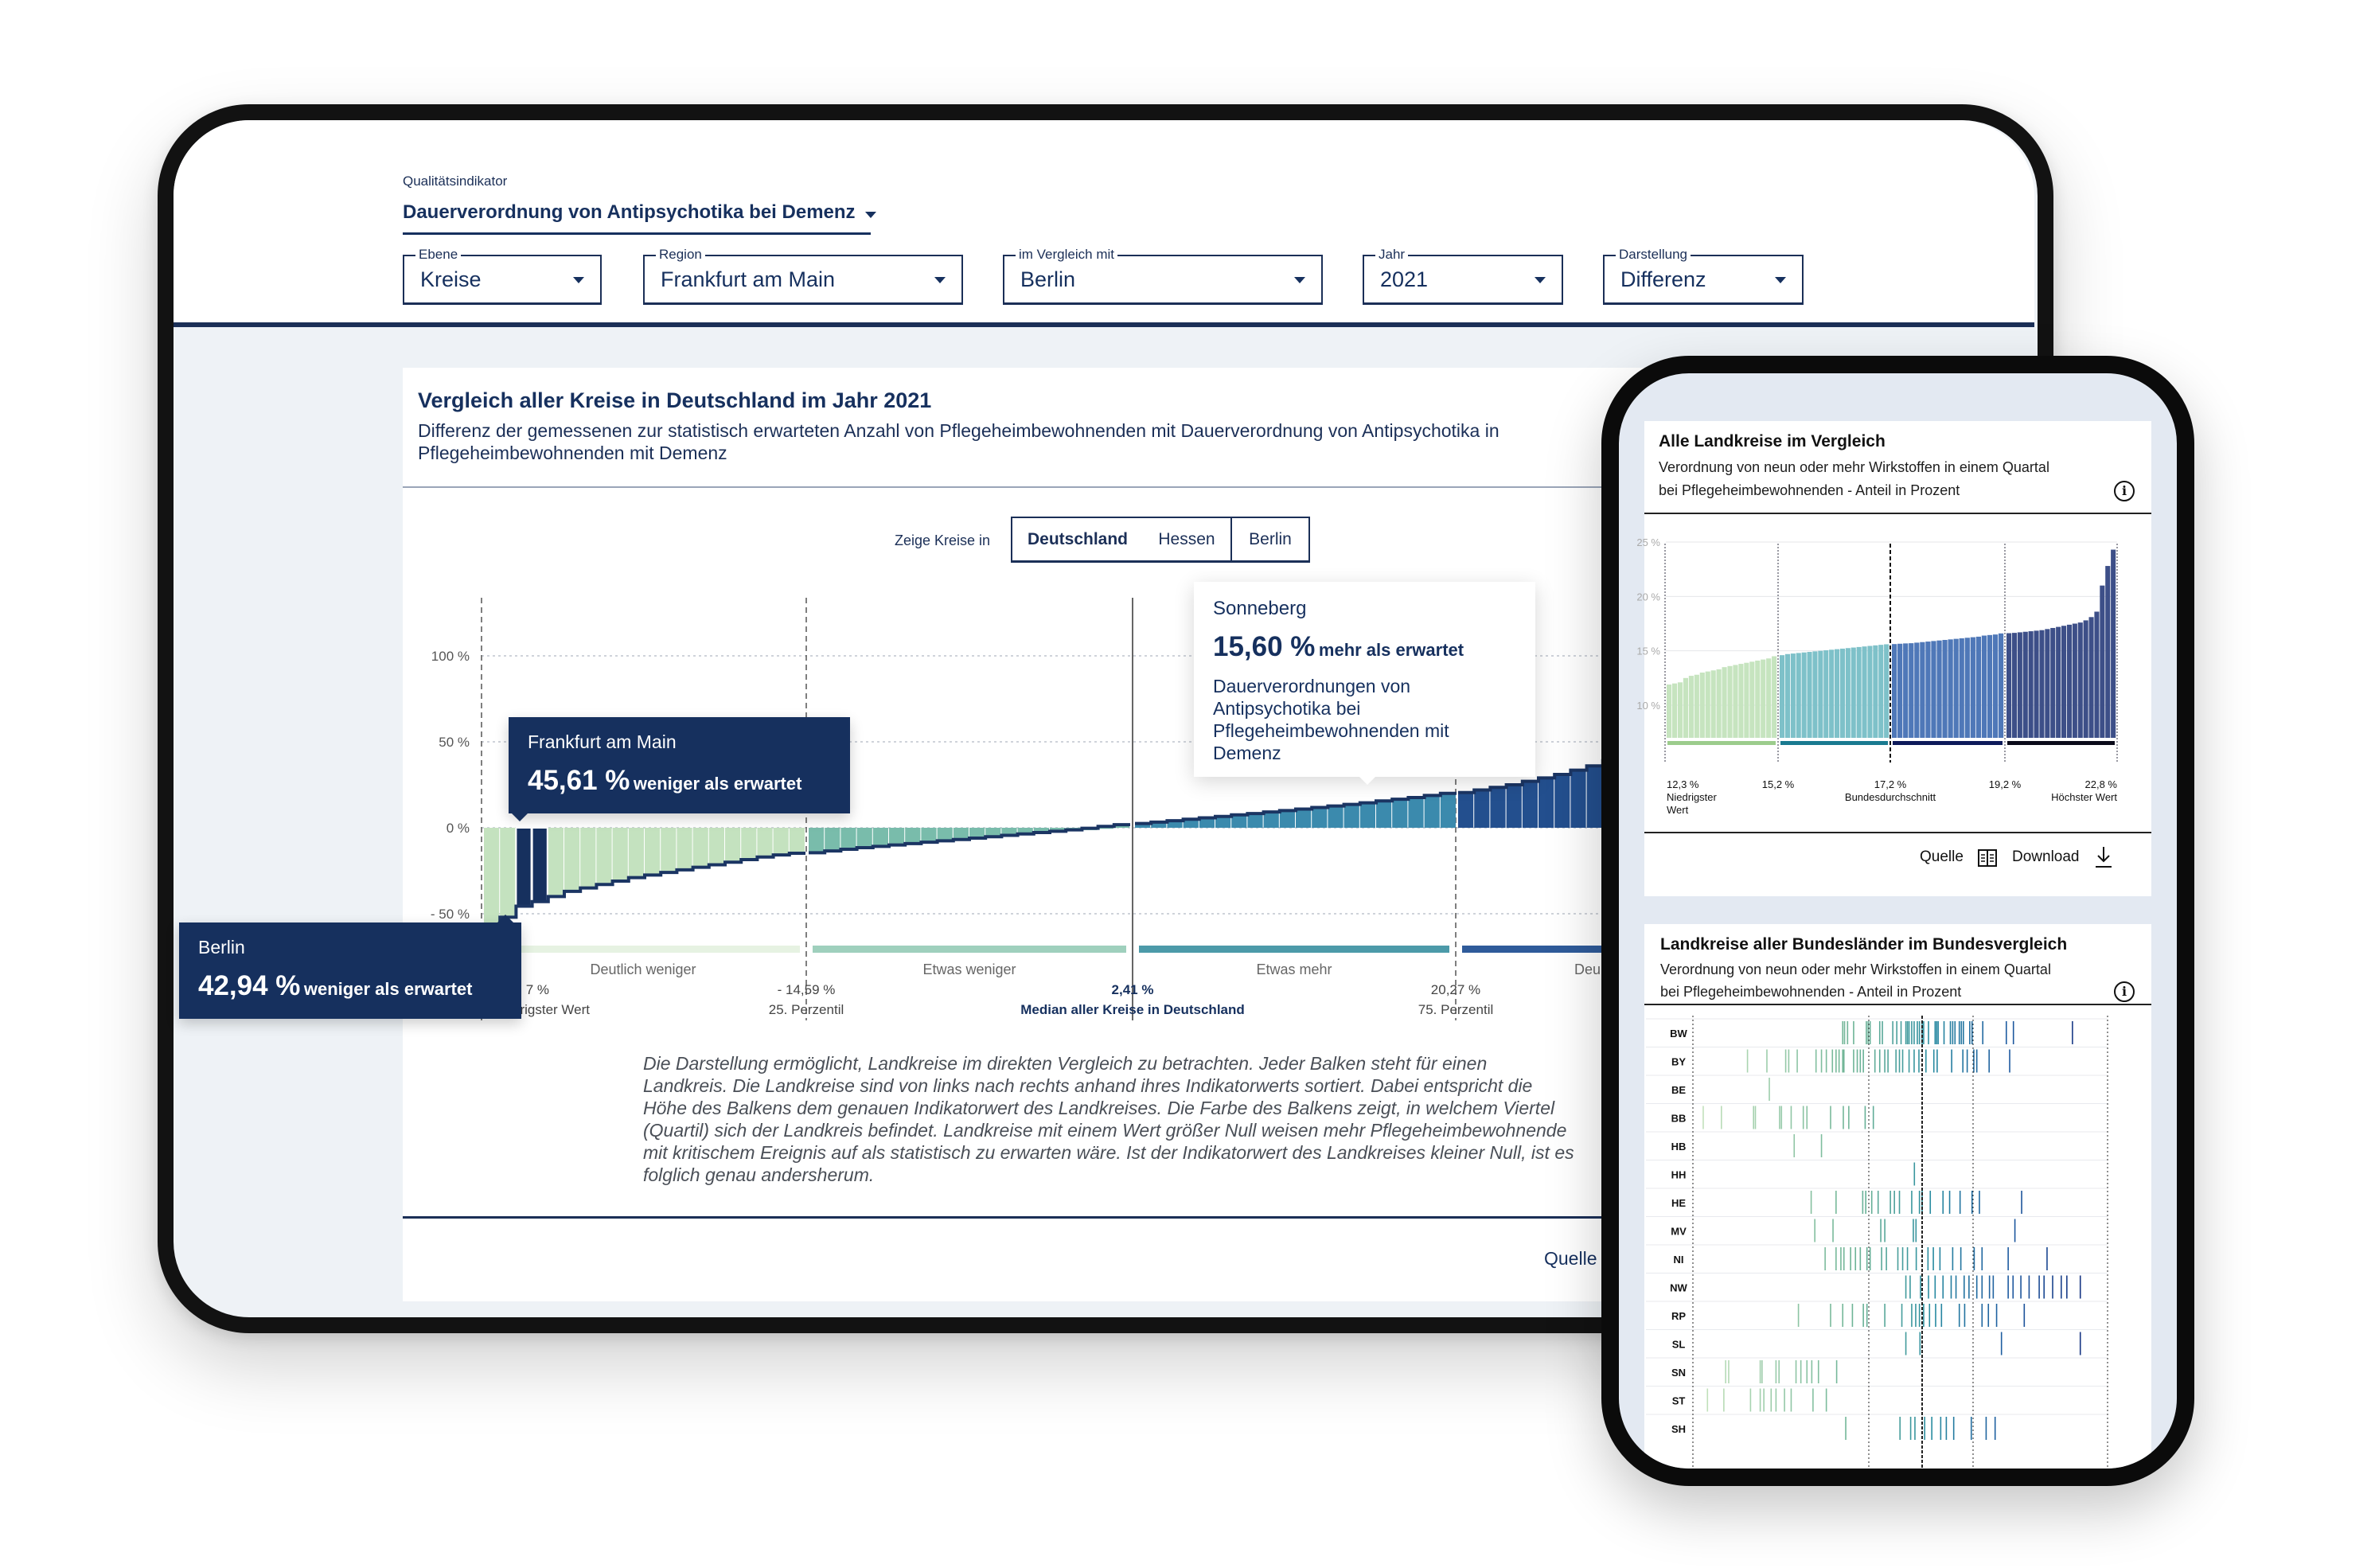 The image size is (2375, 1568). What do you see at coordinates (1987, 858) in the screenshot?
I see `book-icon` at bounding box center [1987, 858].